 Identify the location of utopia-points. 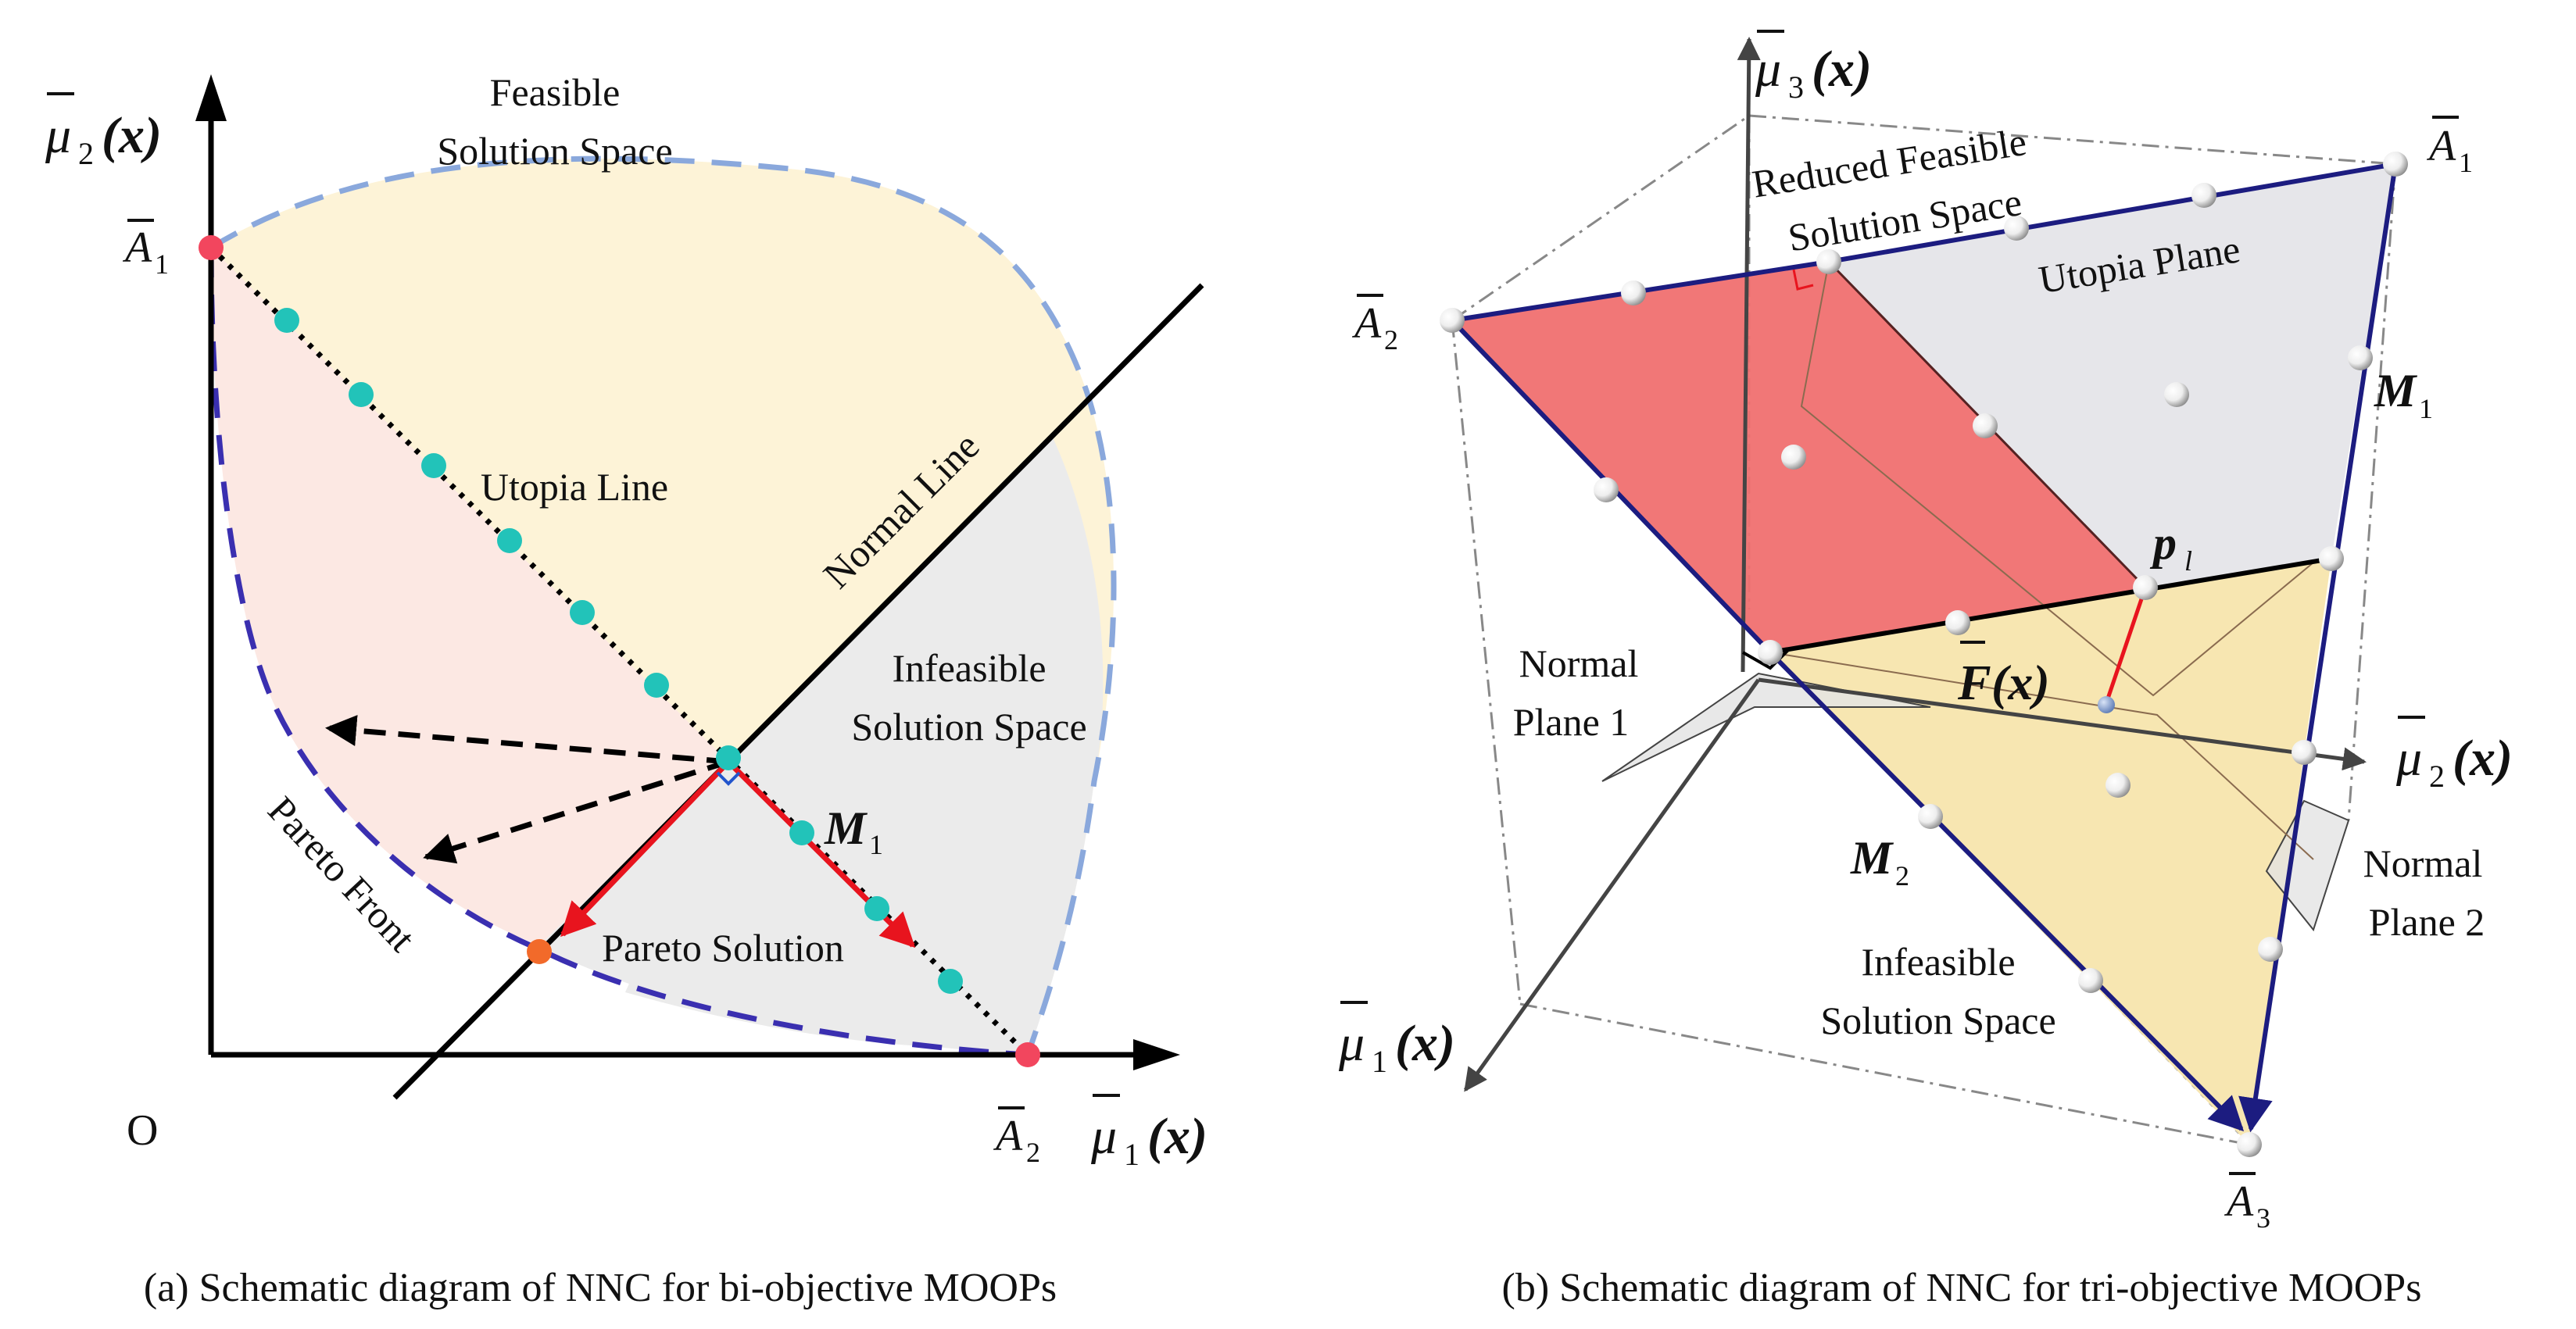
(618, 651).